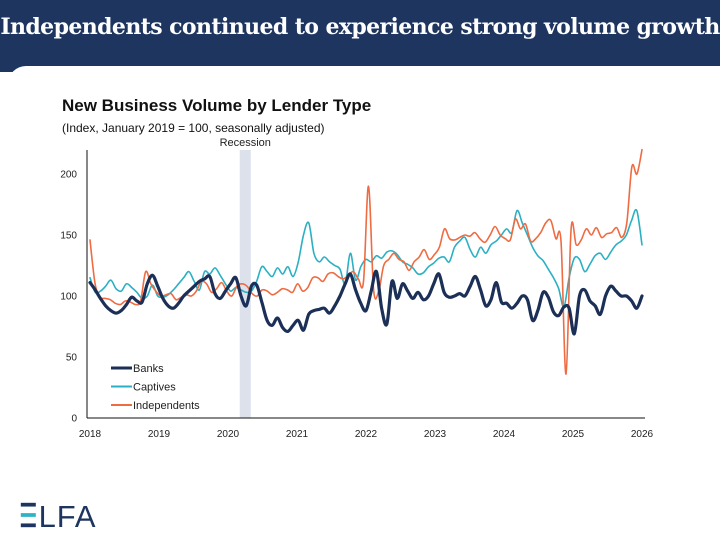 The height and width of the screenshot is (540, 720). Describe the element at coordinates (28, 525) in the screenshot. I see `logo-bar-bottom` at that location.